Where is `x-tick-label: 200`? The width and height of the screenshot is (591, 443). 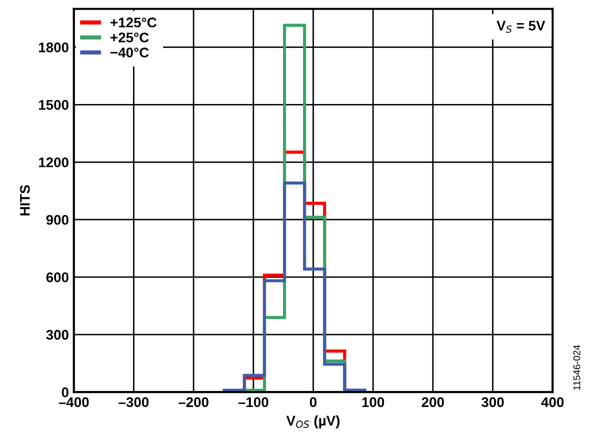
x-tick-label: 200 is located at coordinates (433, 402).